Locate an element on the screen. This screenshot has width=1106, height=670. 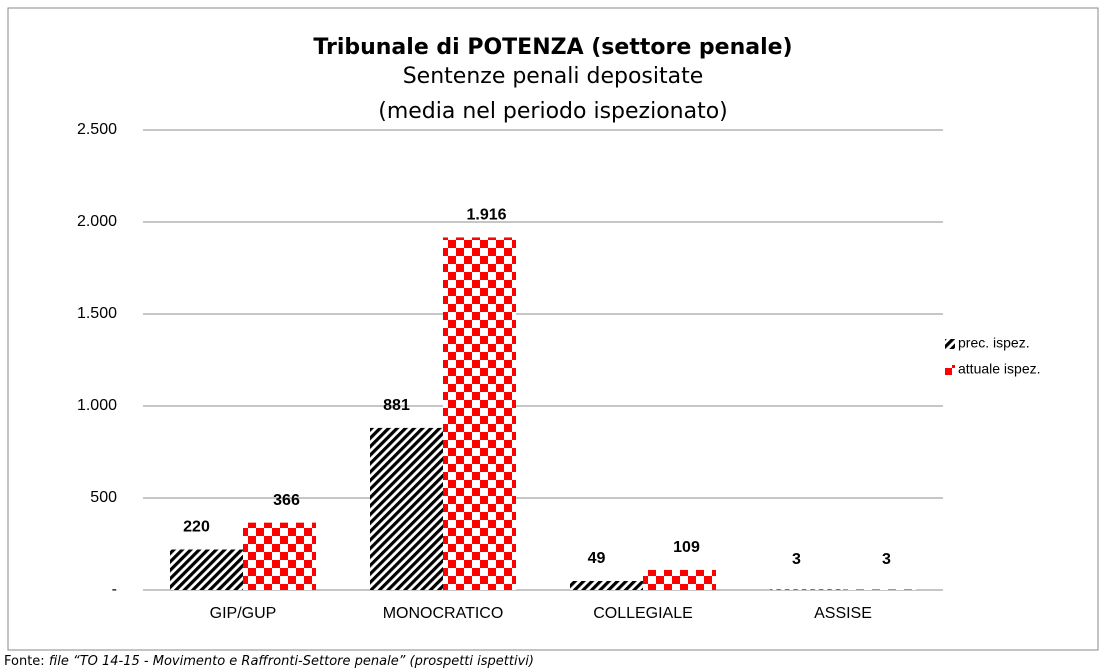
value-label: 109 is located at coordinates (686, 547).